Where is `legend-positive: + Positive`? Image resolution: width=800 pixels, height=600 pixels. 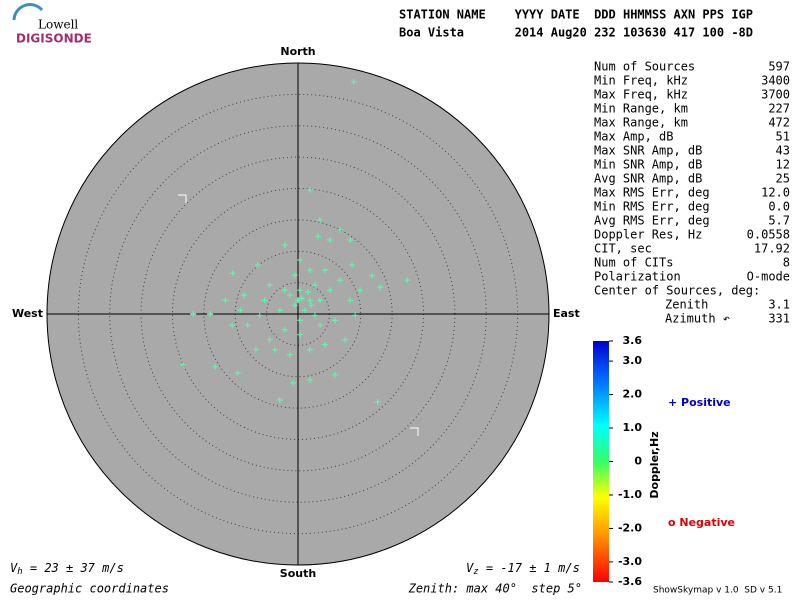
legend-positive: + Positive is located at coordinates (699, 402).